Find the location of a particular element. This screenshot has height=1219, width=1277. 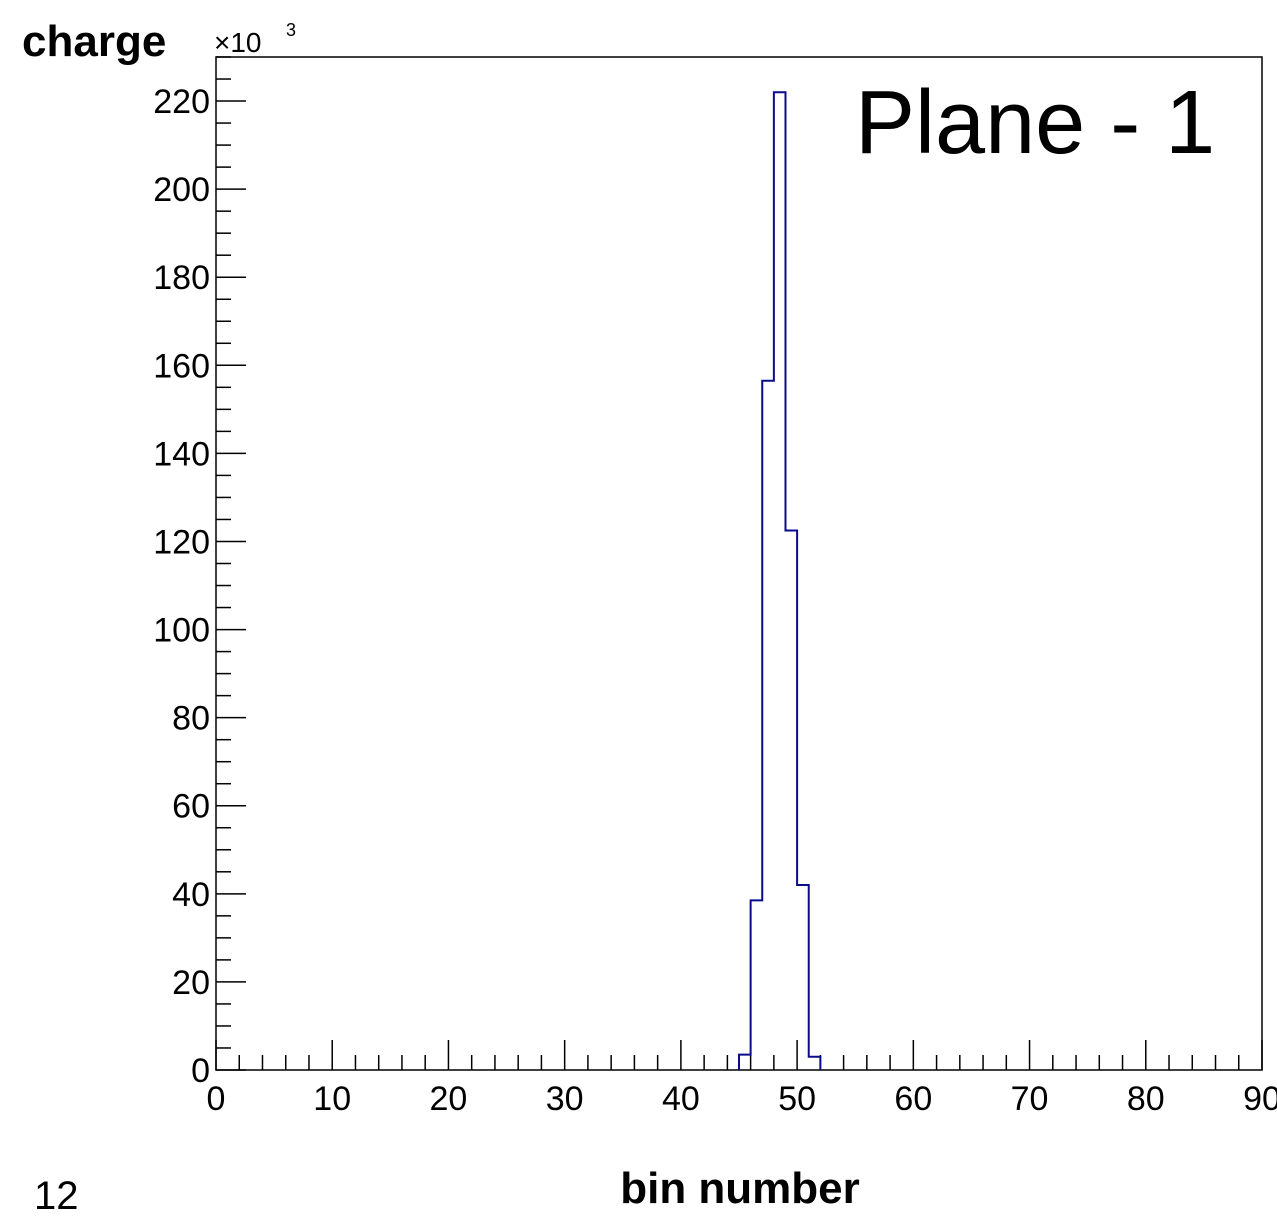

x-tick-label: 40 is located at coordinates (681, 1099).